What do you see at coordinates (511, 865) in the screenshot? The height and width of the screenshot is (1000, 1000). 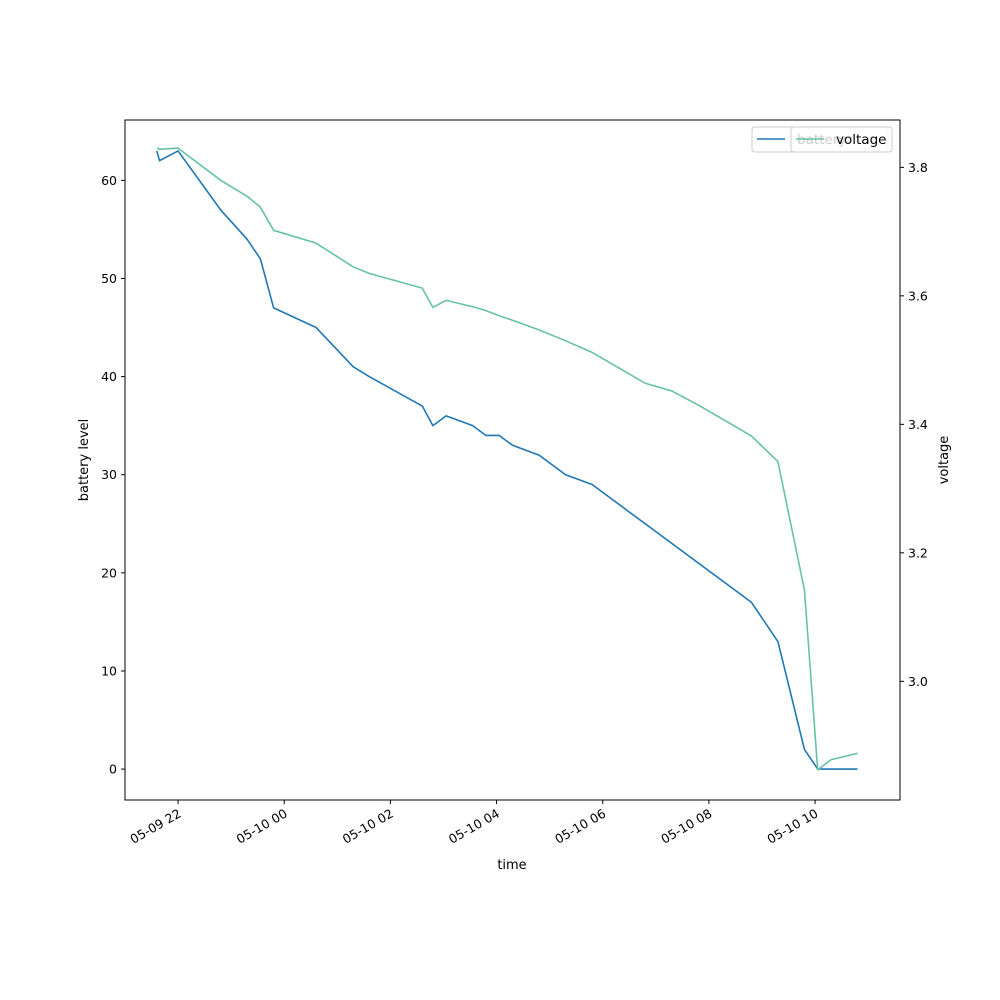 I see `x-axis-label: time` at bounding box center [511, 865].